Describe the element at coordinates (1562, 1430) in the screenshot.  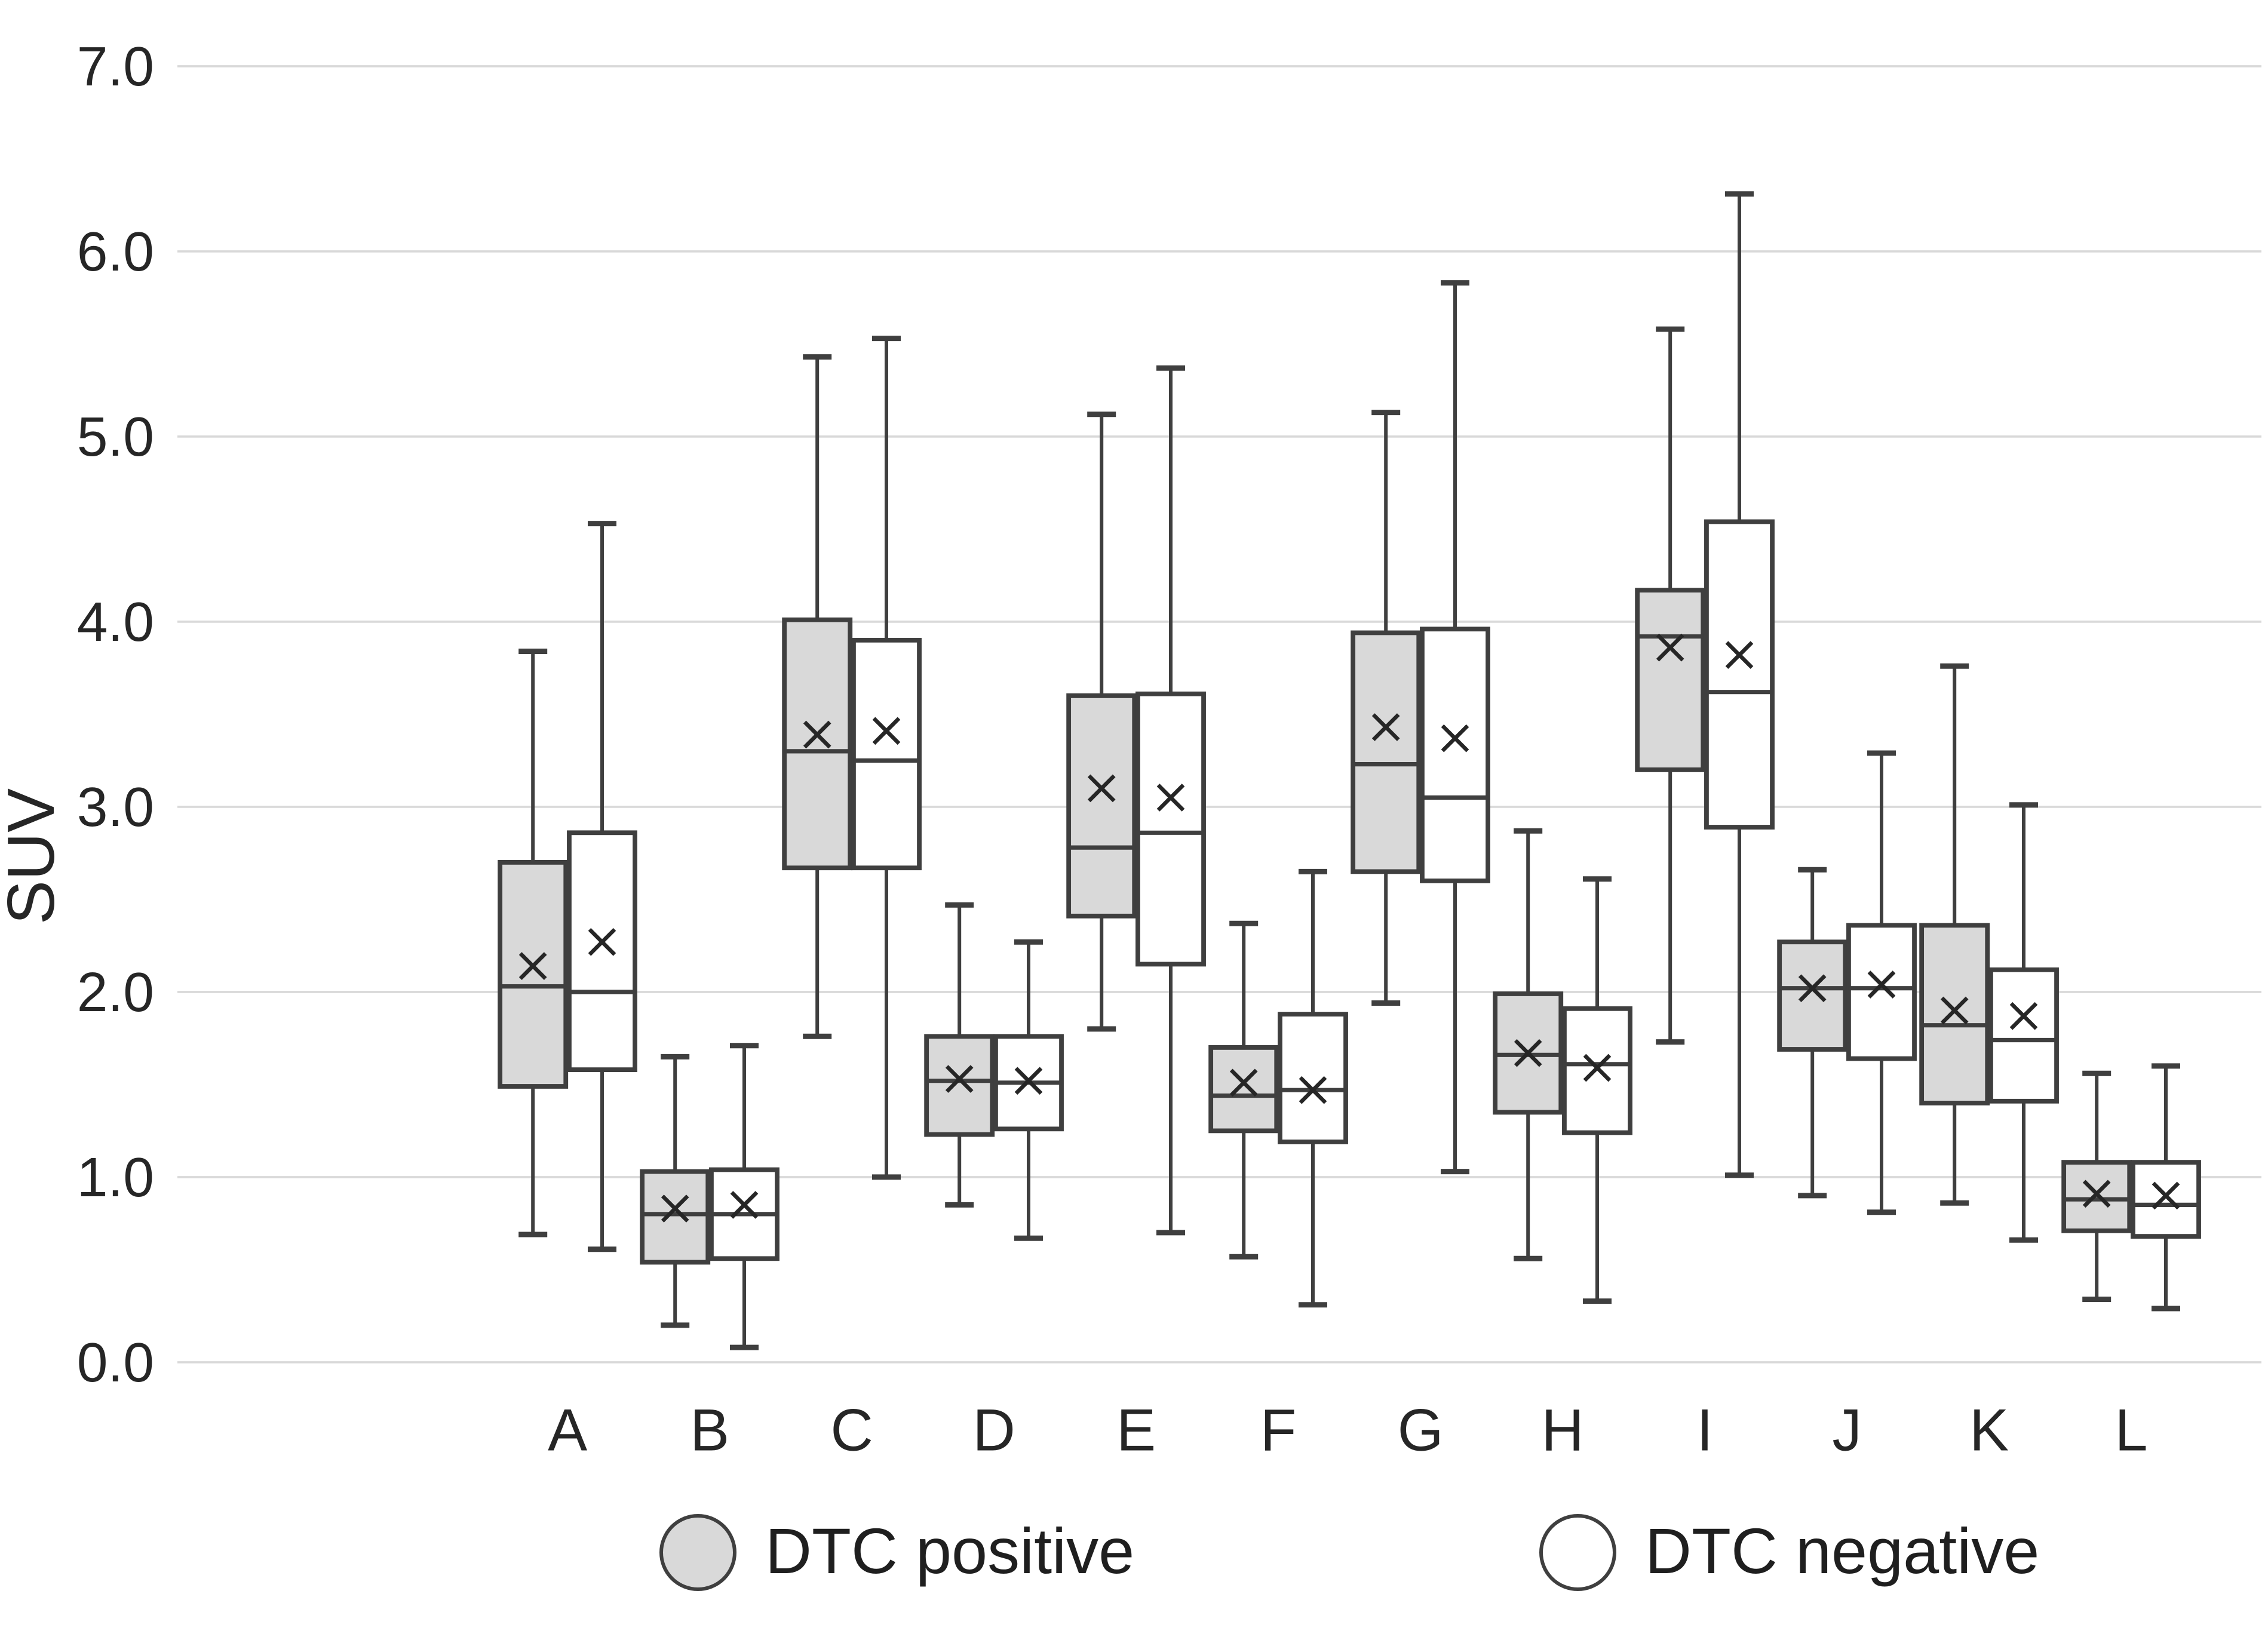
I see `x-category-label: H` at that location.